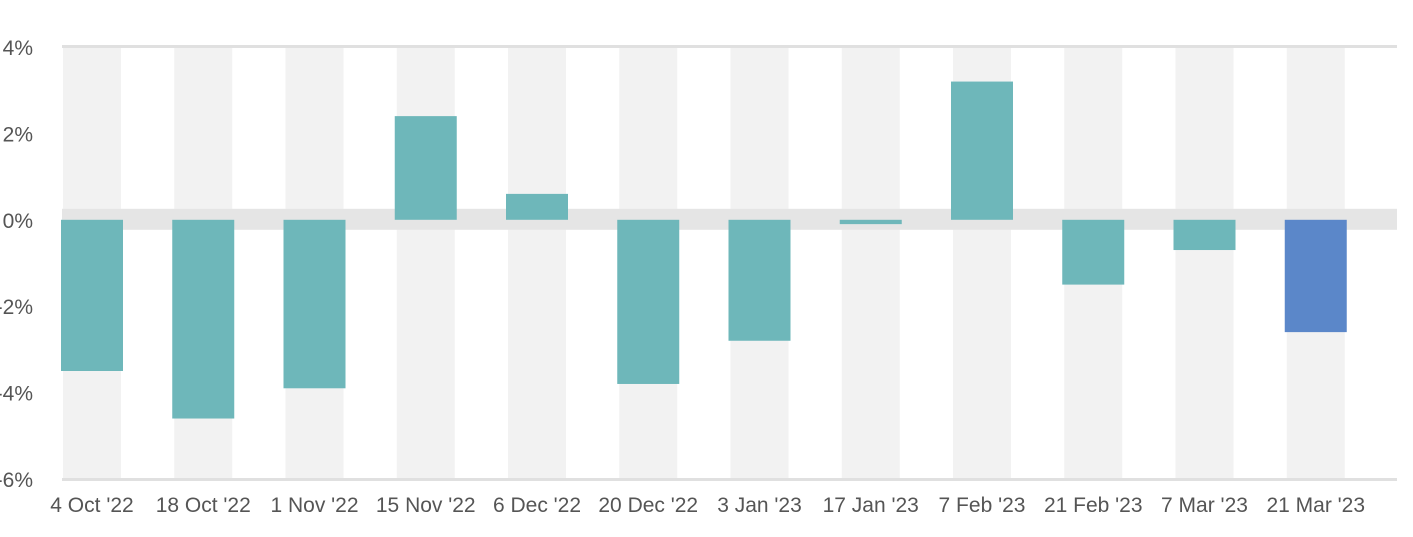 The image size is (1413, 537). Describe the element at coordinates (16, 264) in the screenshot. I see `y-axis-ticks: 4% 2% 0% -2% -4% -6%` at that location.